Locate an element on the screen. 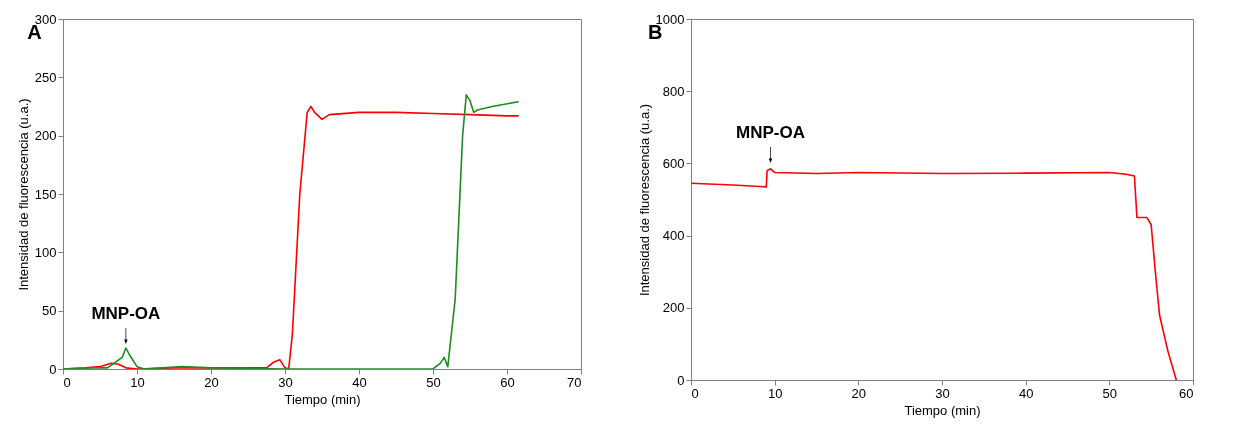  y-tick-label: 600 is located at coordinates (673, 163).